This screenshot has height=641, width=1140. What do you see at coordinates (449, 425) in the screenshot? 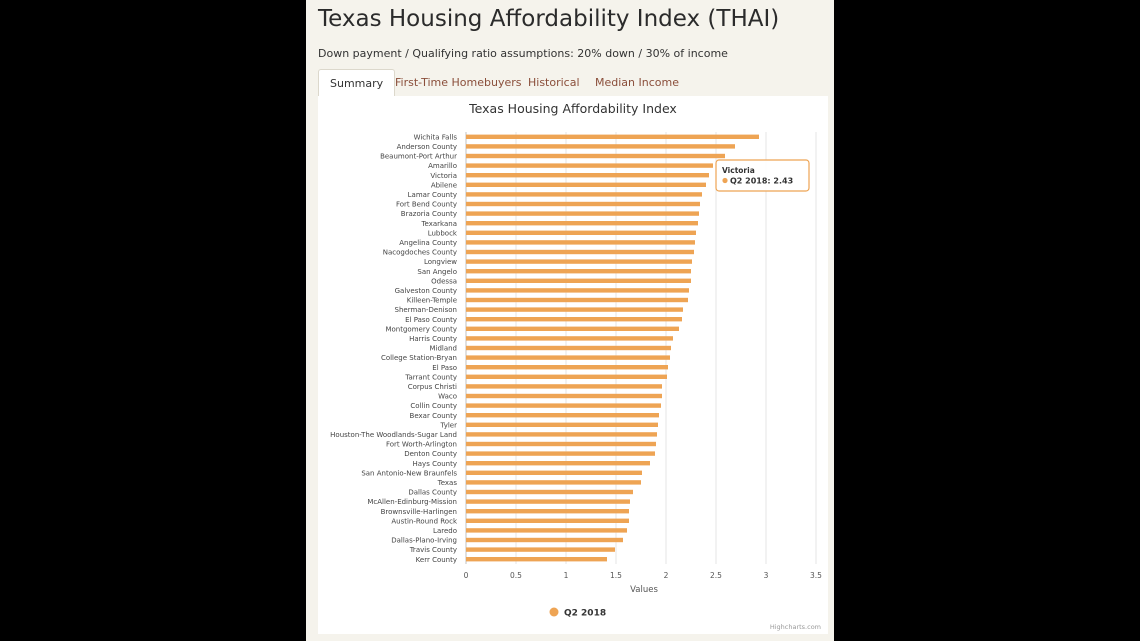
I see `category-label: Tyler` at bounding box center [449, 425].